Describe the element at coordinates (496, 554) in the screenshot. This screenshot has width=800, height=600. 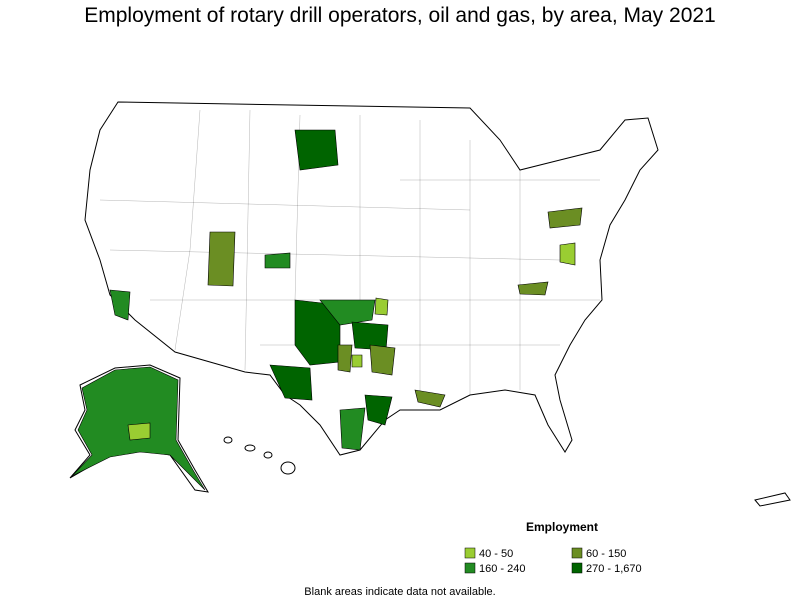
I see `legend-label: 40 - 50` at that location.